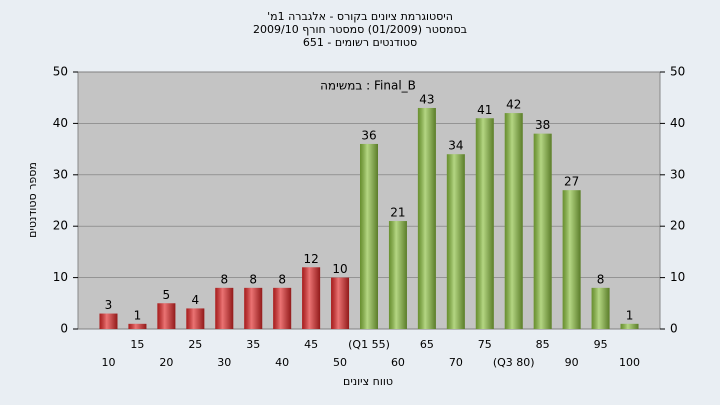 The image size is (720, 405). I want to click on x-axis-label: טווח ציונים, so click(368, 381).